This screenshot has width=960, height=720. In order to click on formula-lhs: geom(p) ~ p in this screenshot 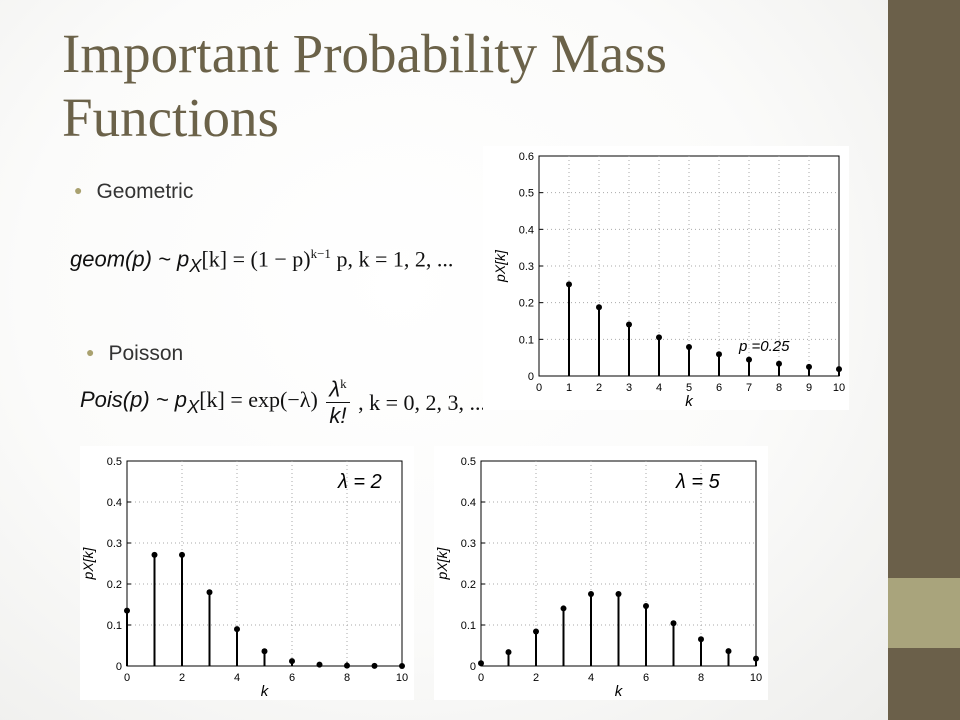, I will do `click(130, 259)`.